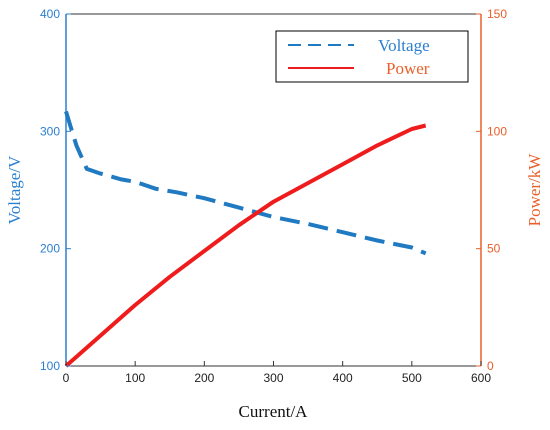  What do you see at coordinates (534, 190) in the screenshot?
I see `y-axis-right-label: Power/kW` at bounding box center [534, 190].